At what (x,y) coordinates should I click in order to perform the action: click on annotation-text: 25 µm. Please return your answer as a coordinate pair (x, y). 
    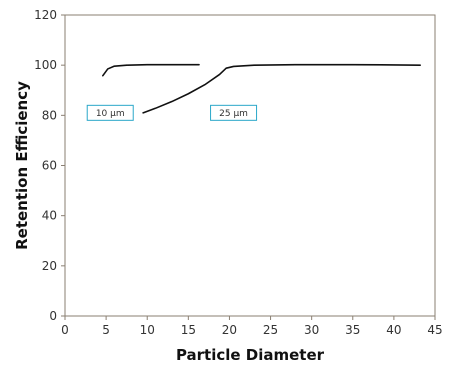
    Looking at the image, I should click on (233, 114).